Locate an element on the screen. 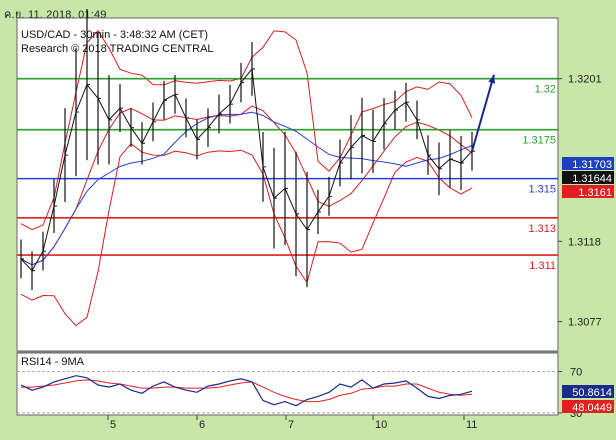 The image size is (616, 440). rsi-line is located at coordinates (246, 391).